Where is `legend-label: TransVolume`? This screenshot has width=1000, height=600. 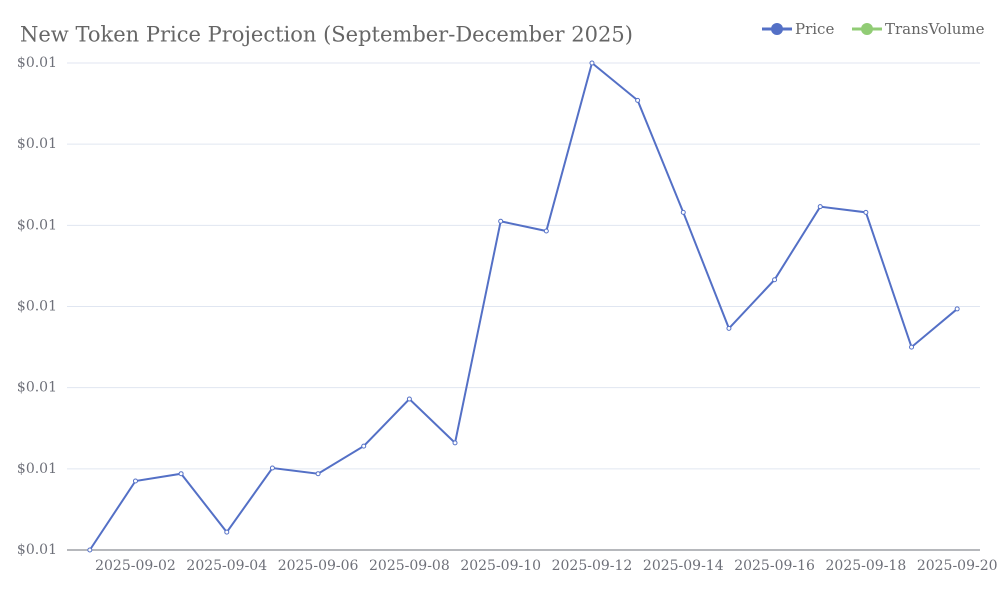 legend-label: TransVolume is located at coordinates (935, 29).